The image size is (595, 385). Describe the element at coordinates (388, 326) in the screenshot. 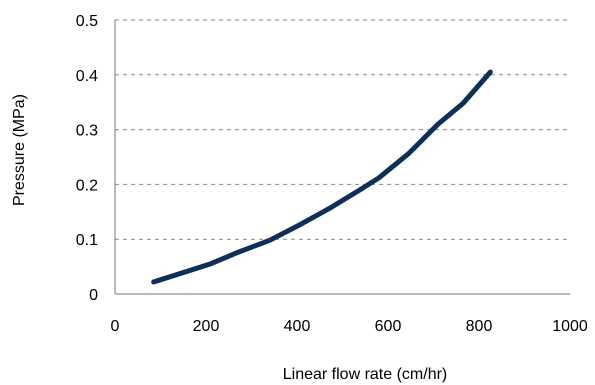

I see `x-tick-label-600: 600` at that location.